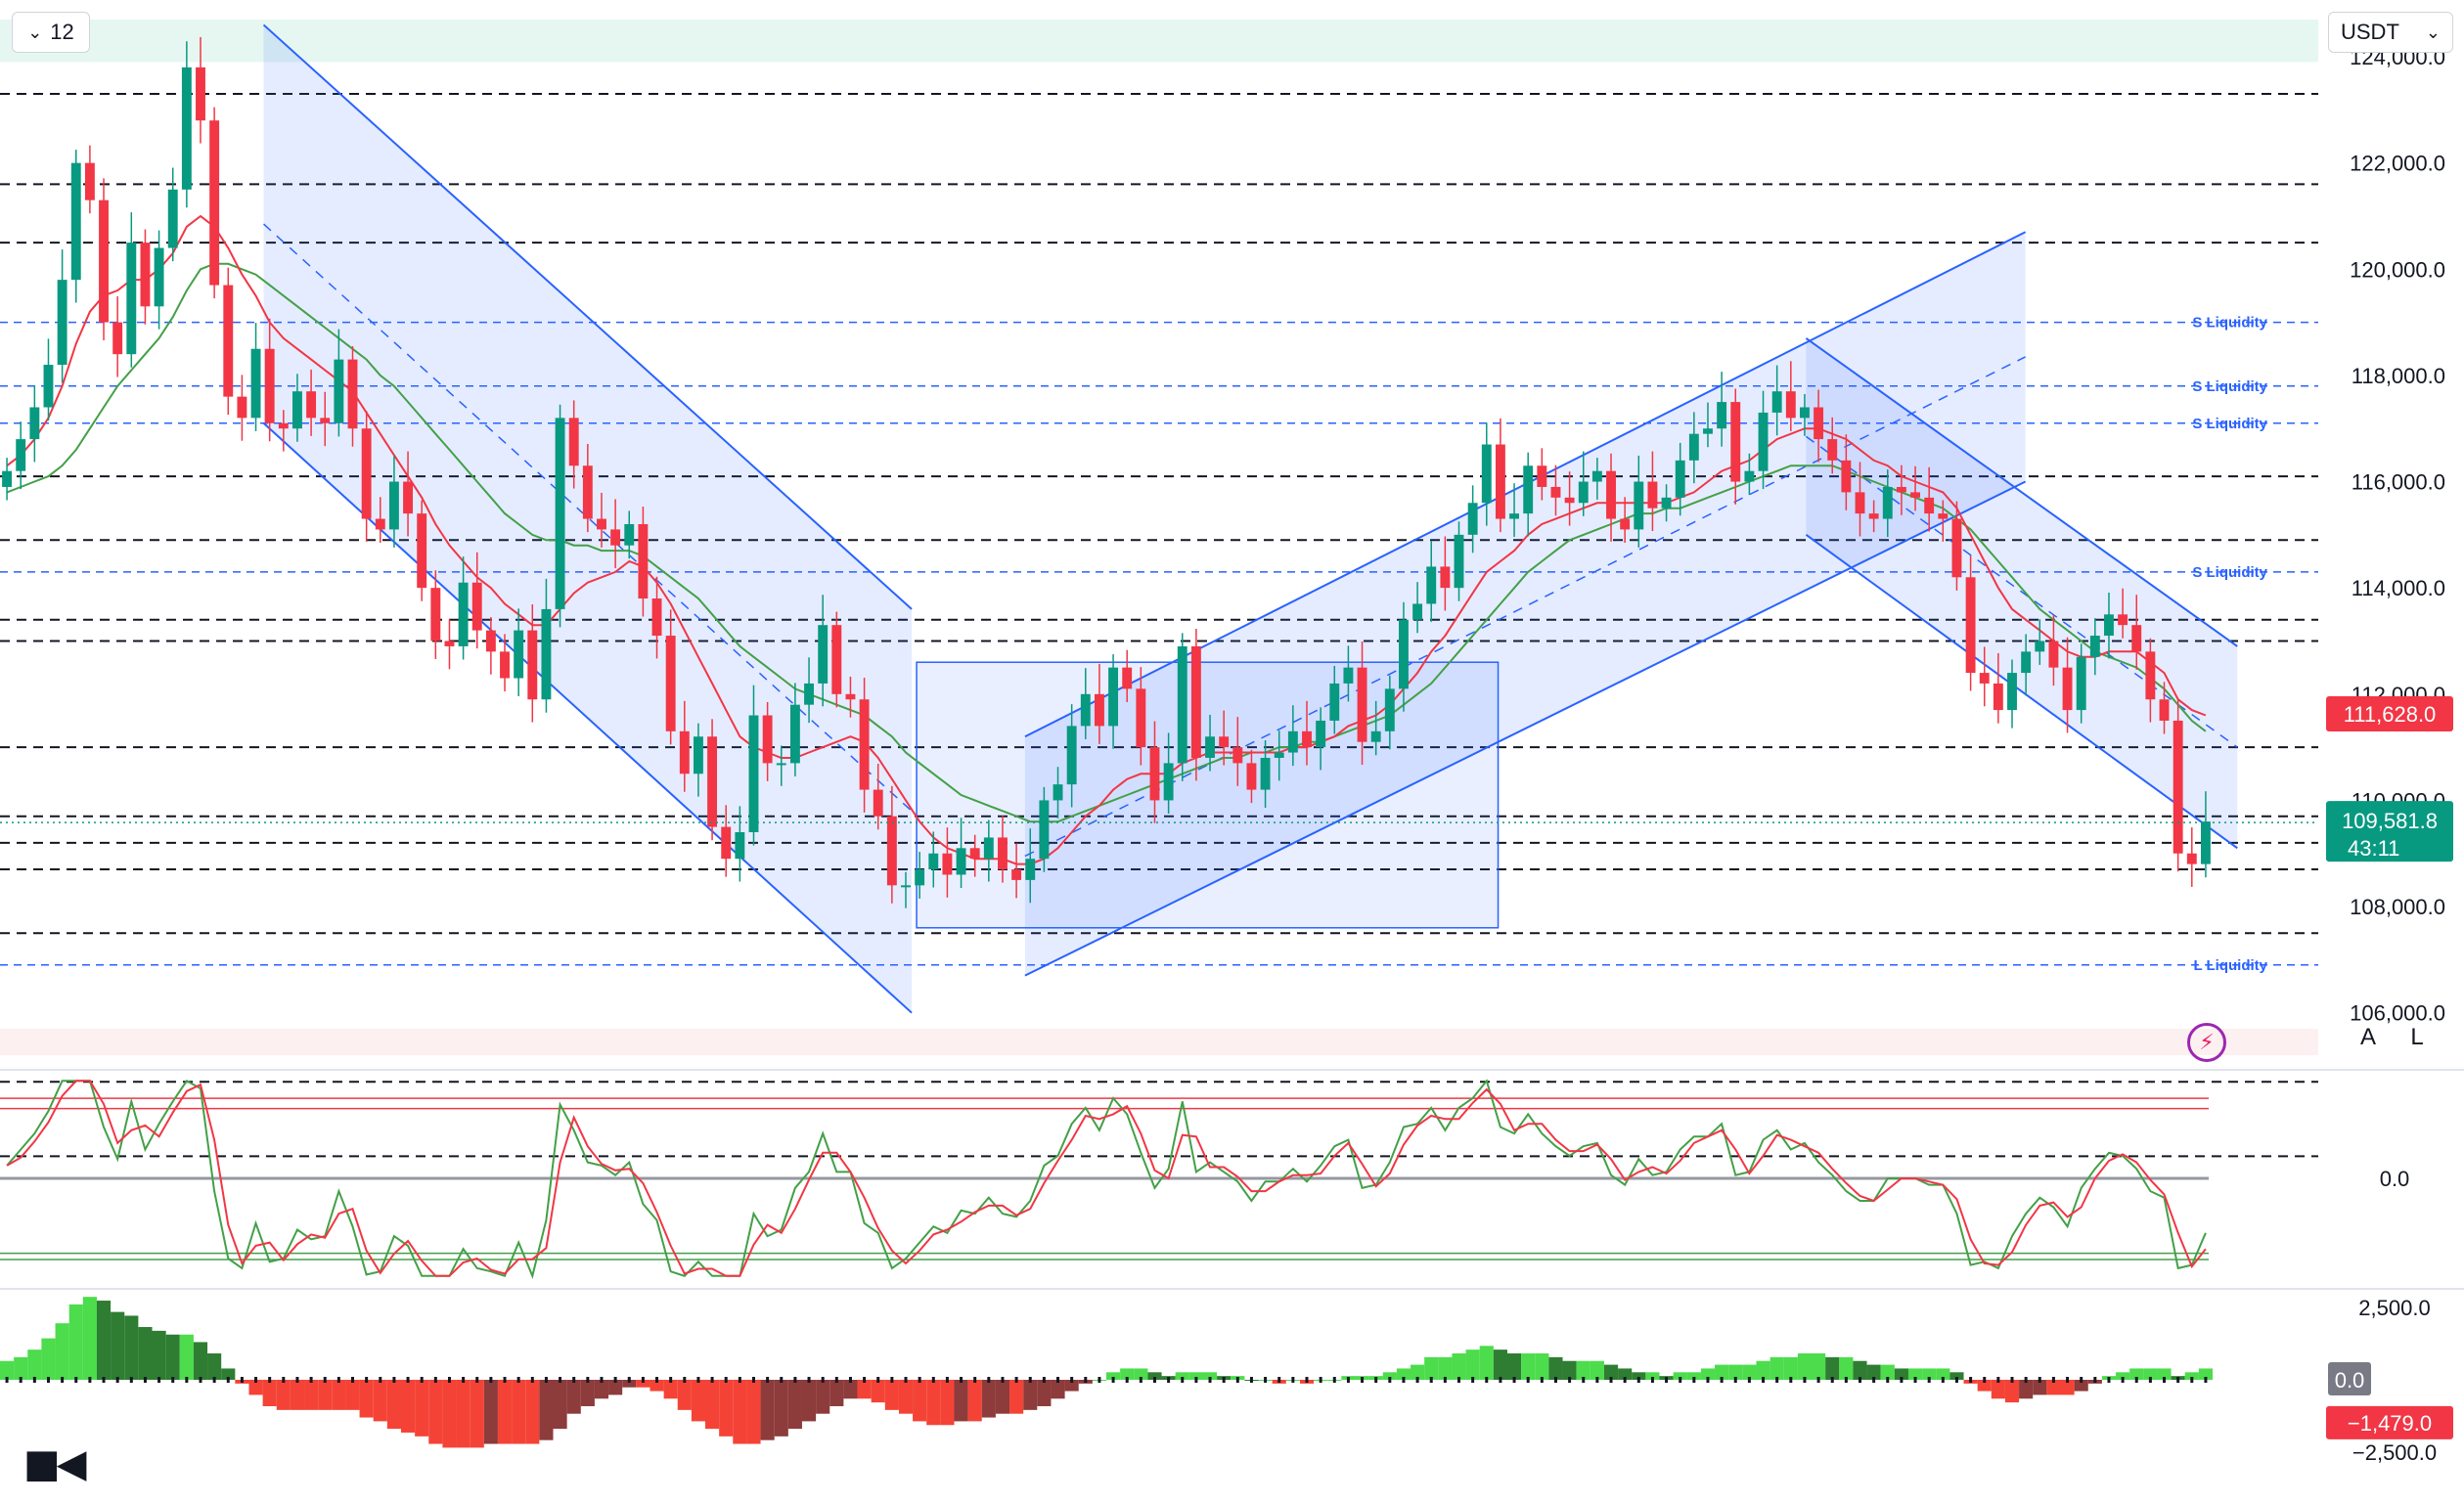 This screenshot has height=1504, width=2464. I want to click on sma-price-text: 111,628.0, so click(2390, 714).